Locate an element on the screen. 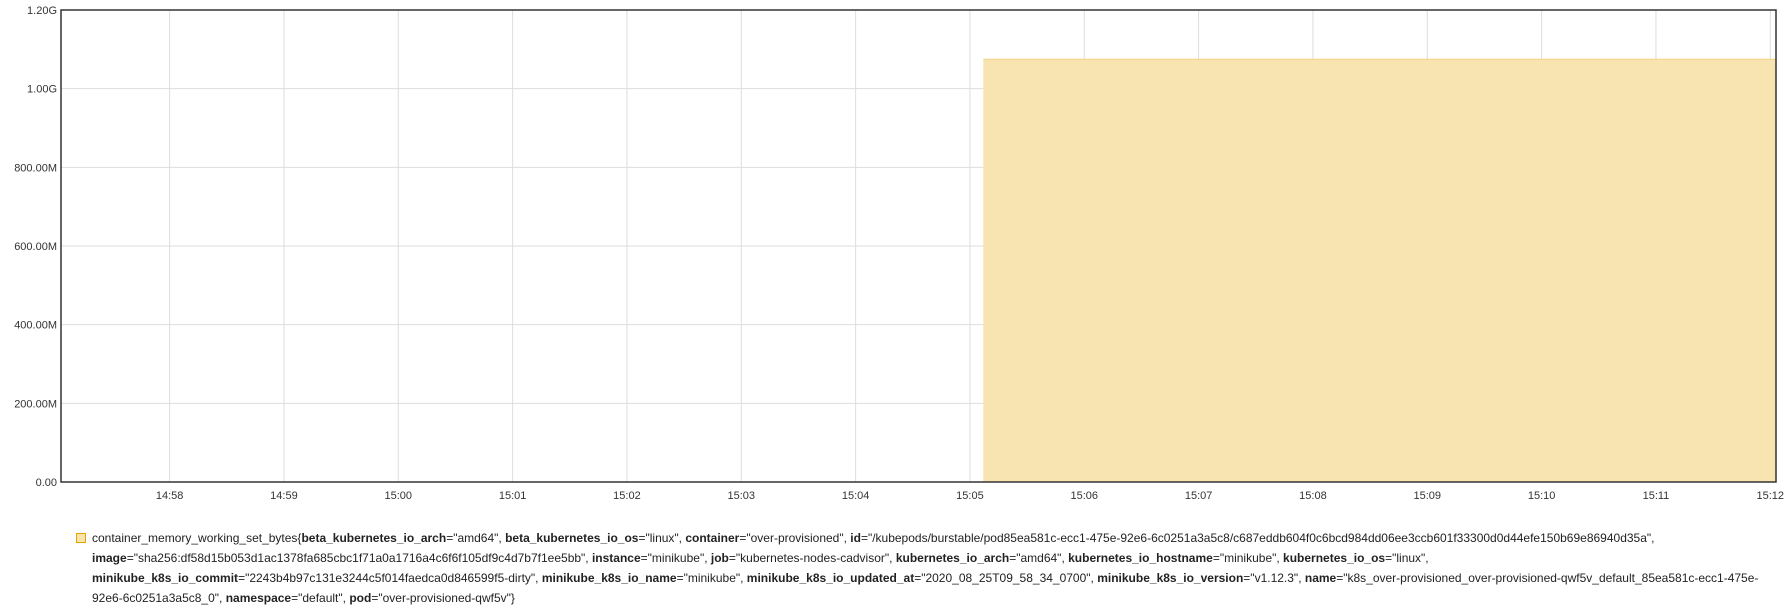  legend-label-name: image is located at coordinates (109, 558).